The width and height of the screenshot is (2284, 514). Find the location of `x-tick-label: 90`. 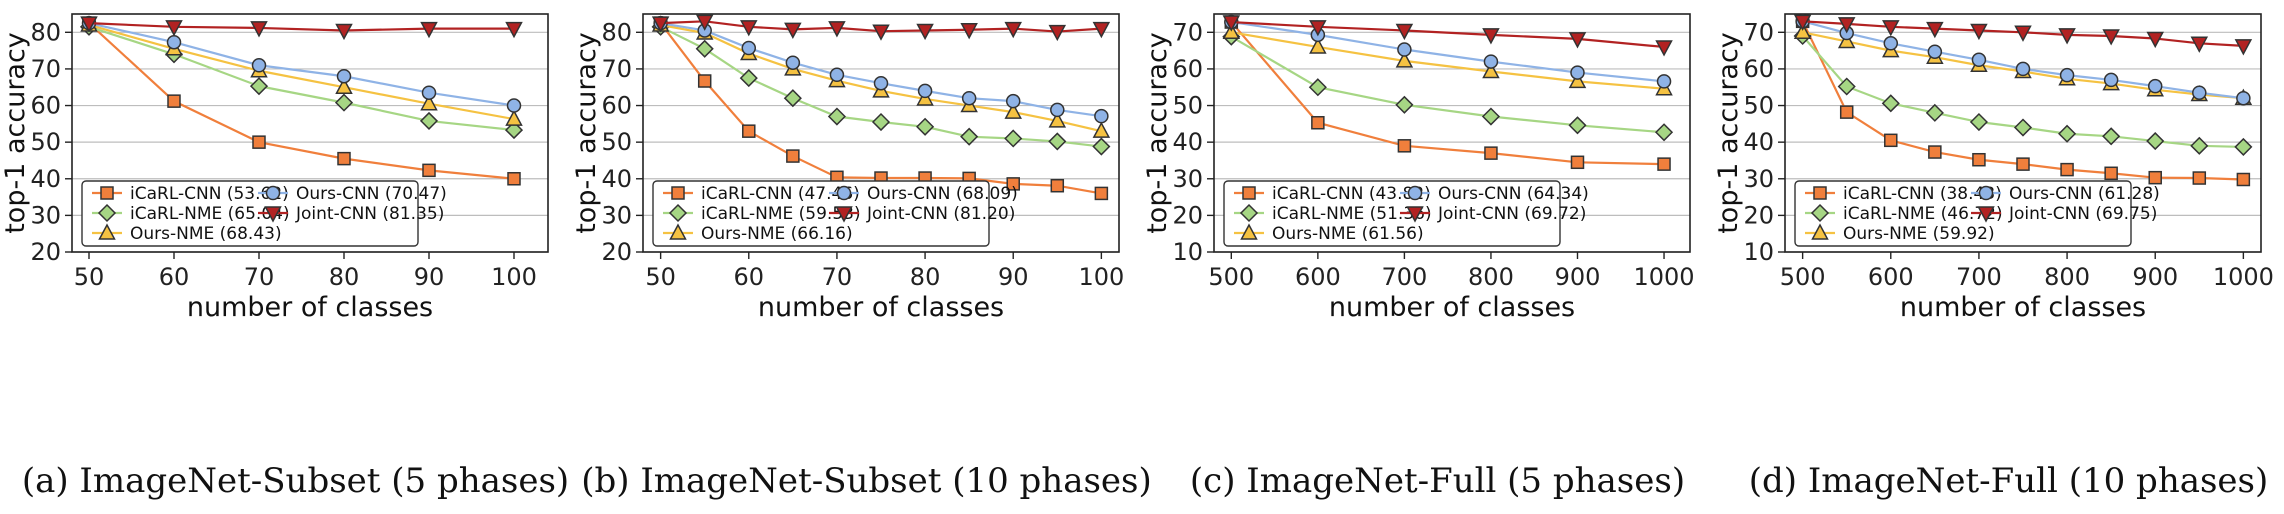

x-tick-label: 90 is located at coordinates (1013, 277).